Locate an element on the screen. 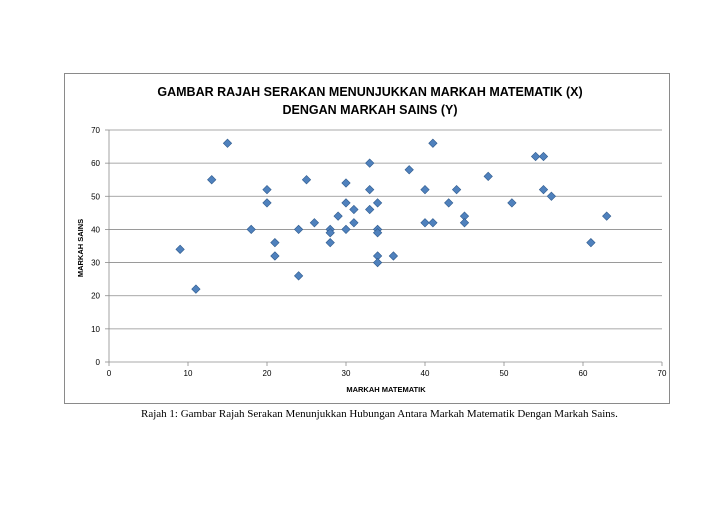 Image resolution: width=728 pixels, height=515 pixels. x-tick-label: 70 is located at coordinates (662, 373).